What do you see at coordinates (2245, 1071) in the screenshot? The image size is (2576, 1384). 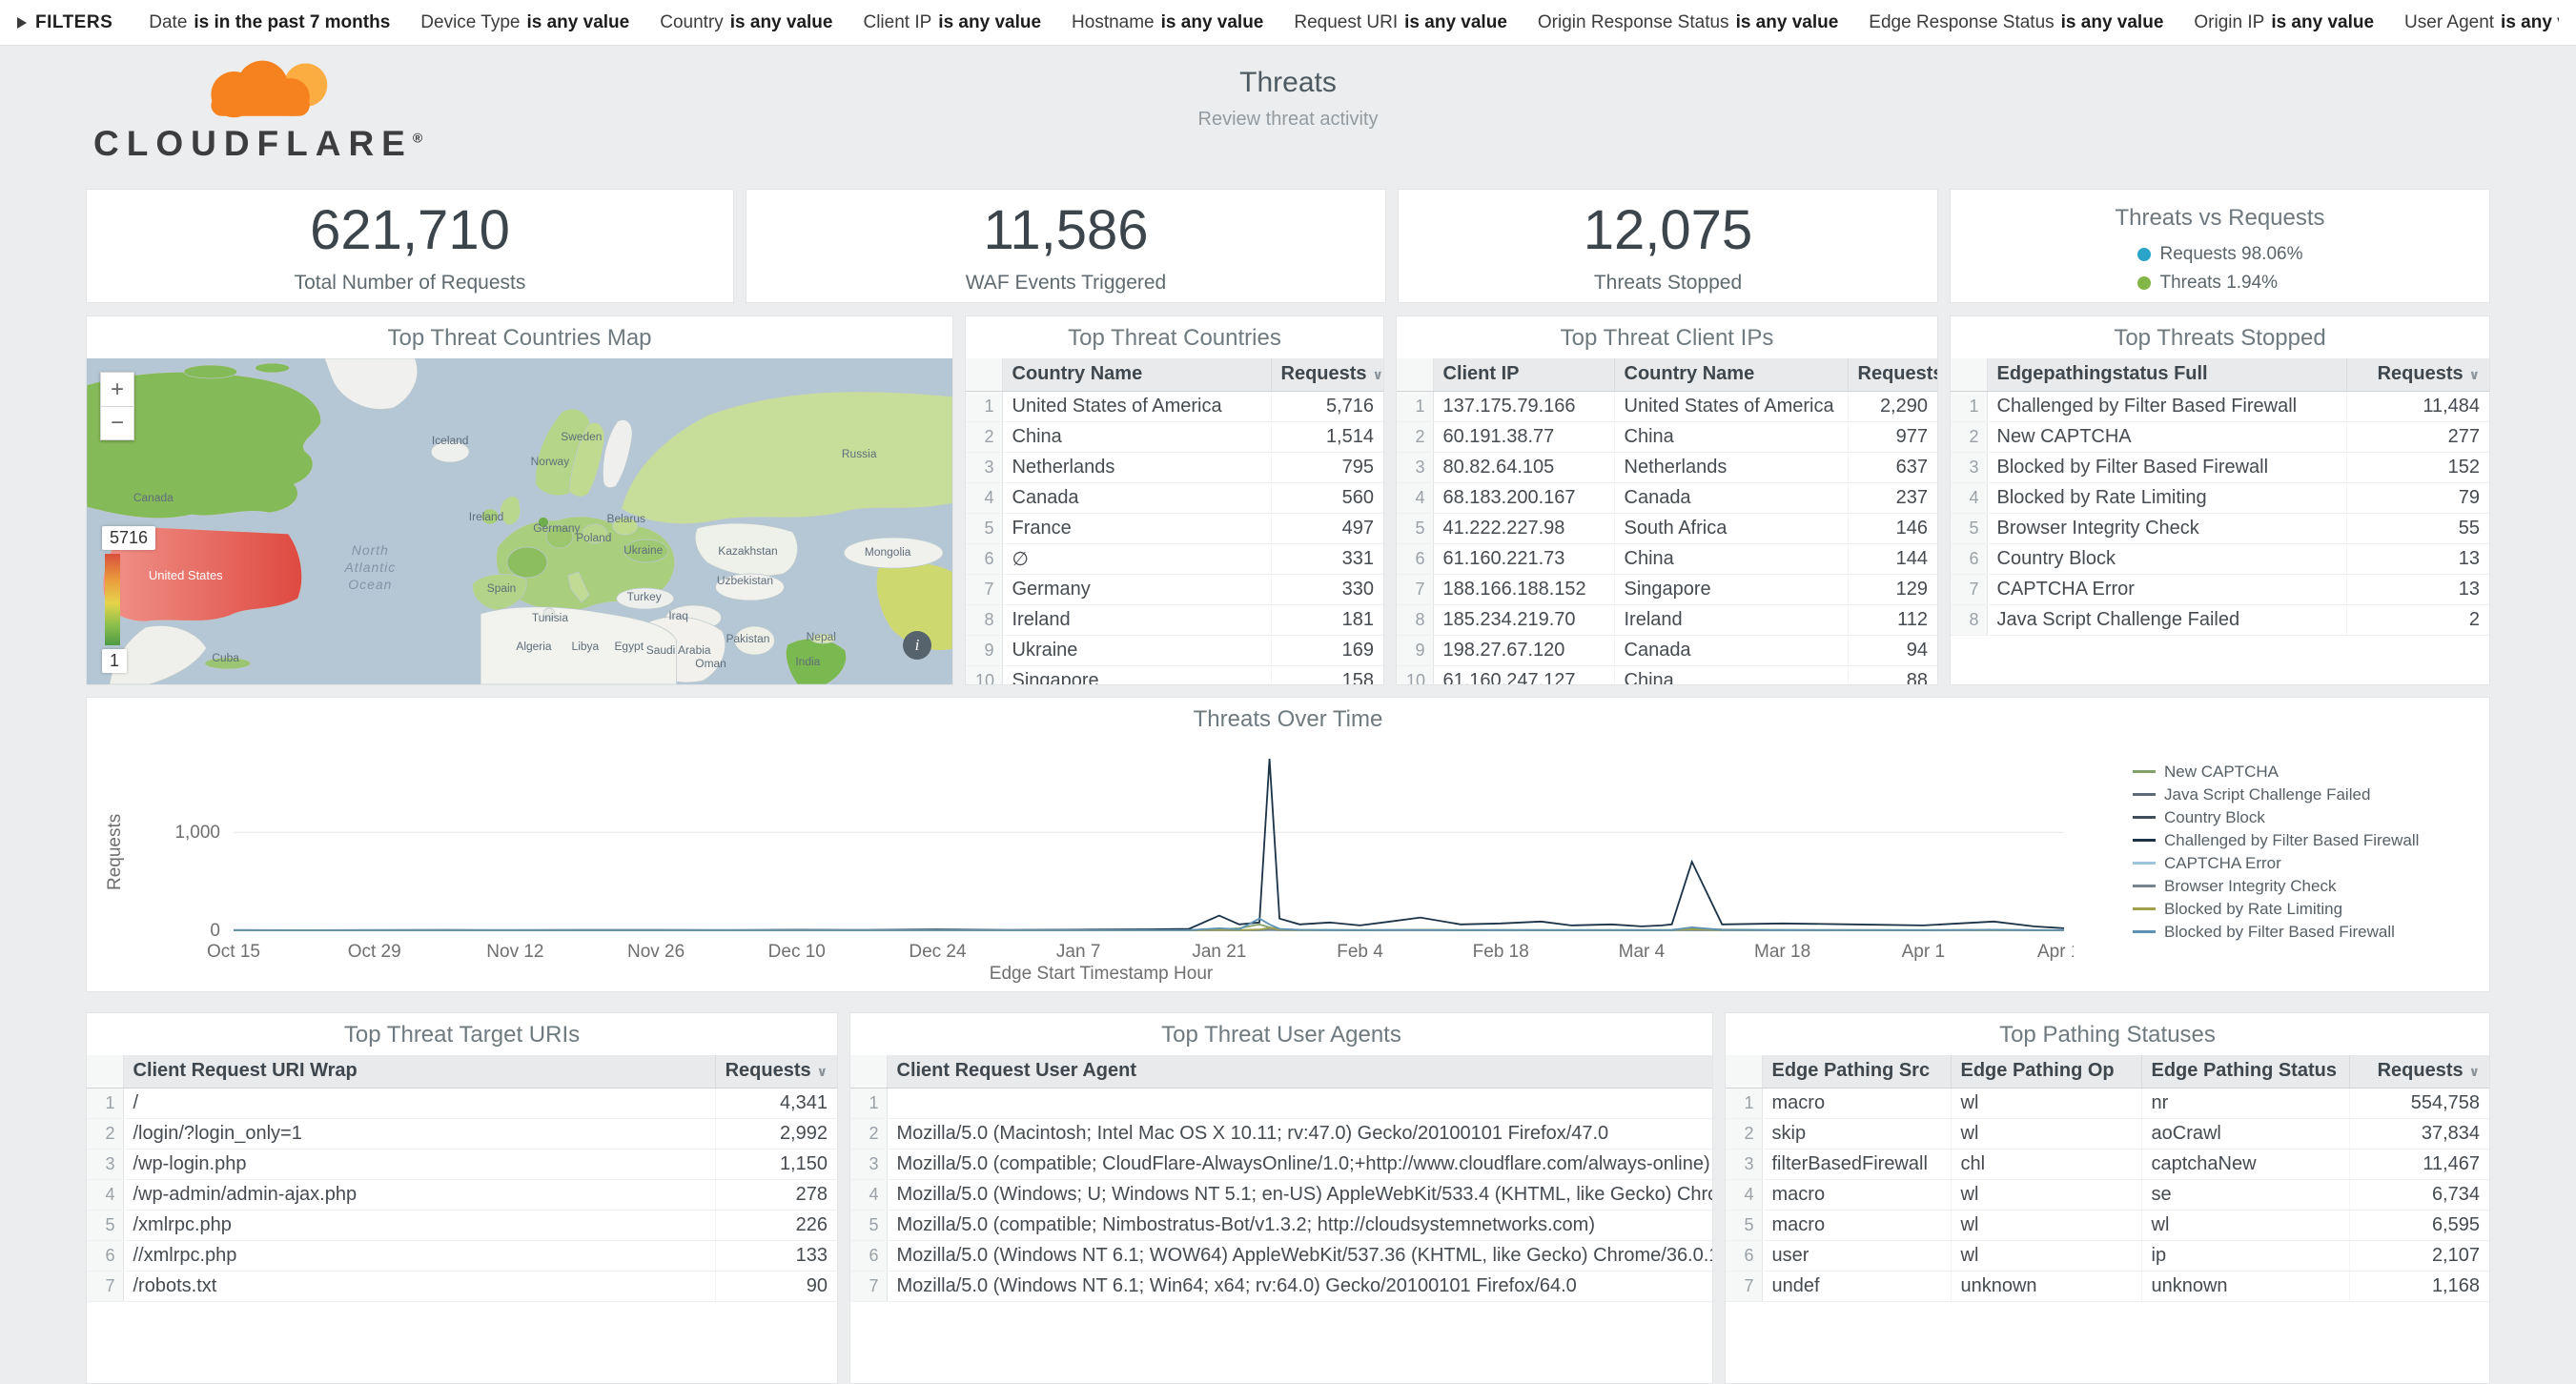 I see `column-header: Edge Pathing Status` at bounding box center [2245, 1071].